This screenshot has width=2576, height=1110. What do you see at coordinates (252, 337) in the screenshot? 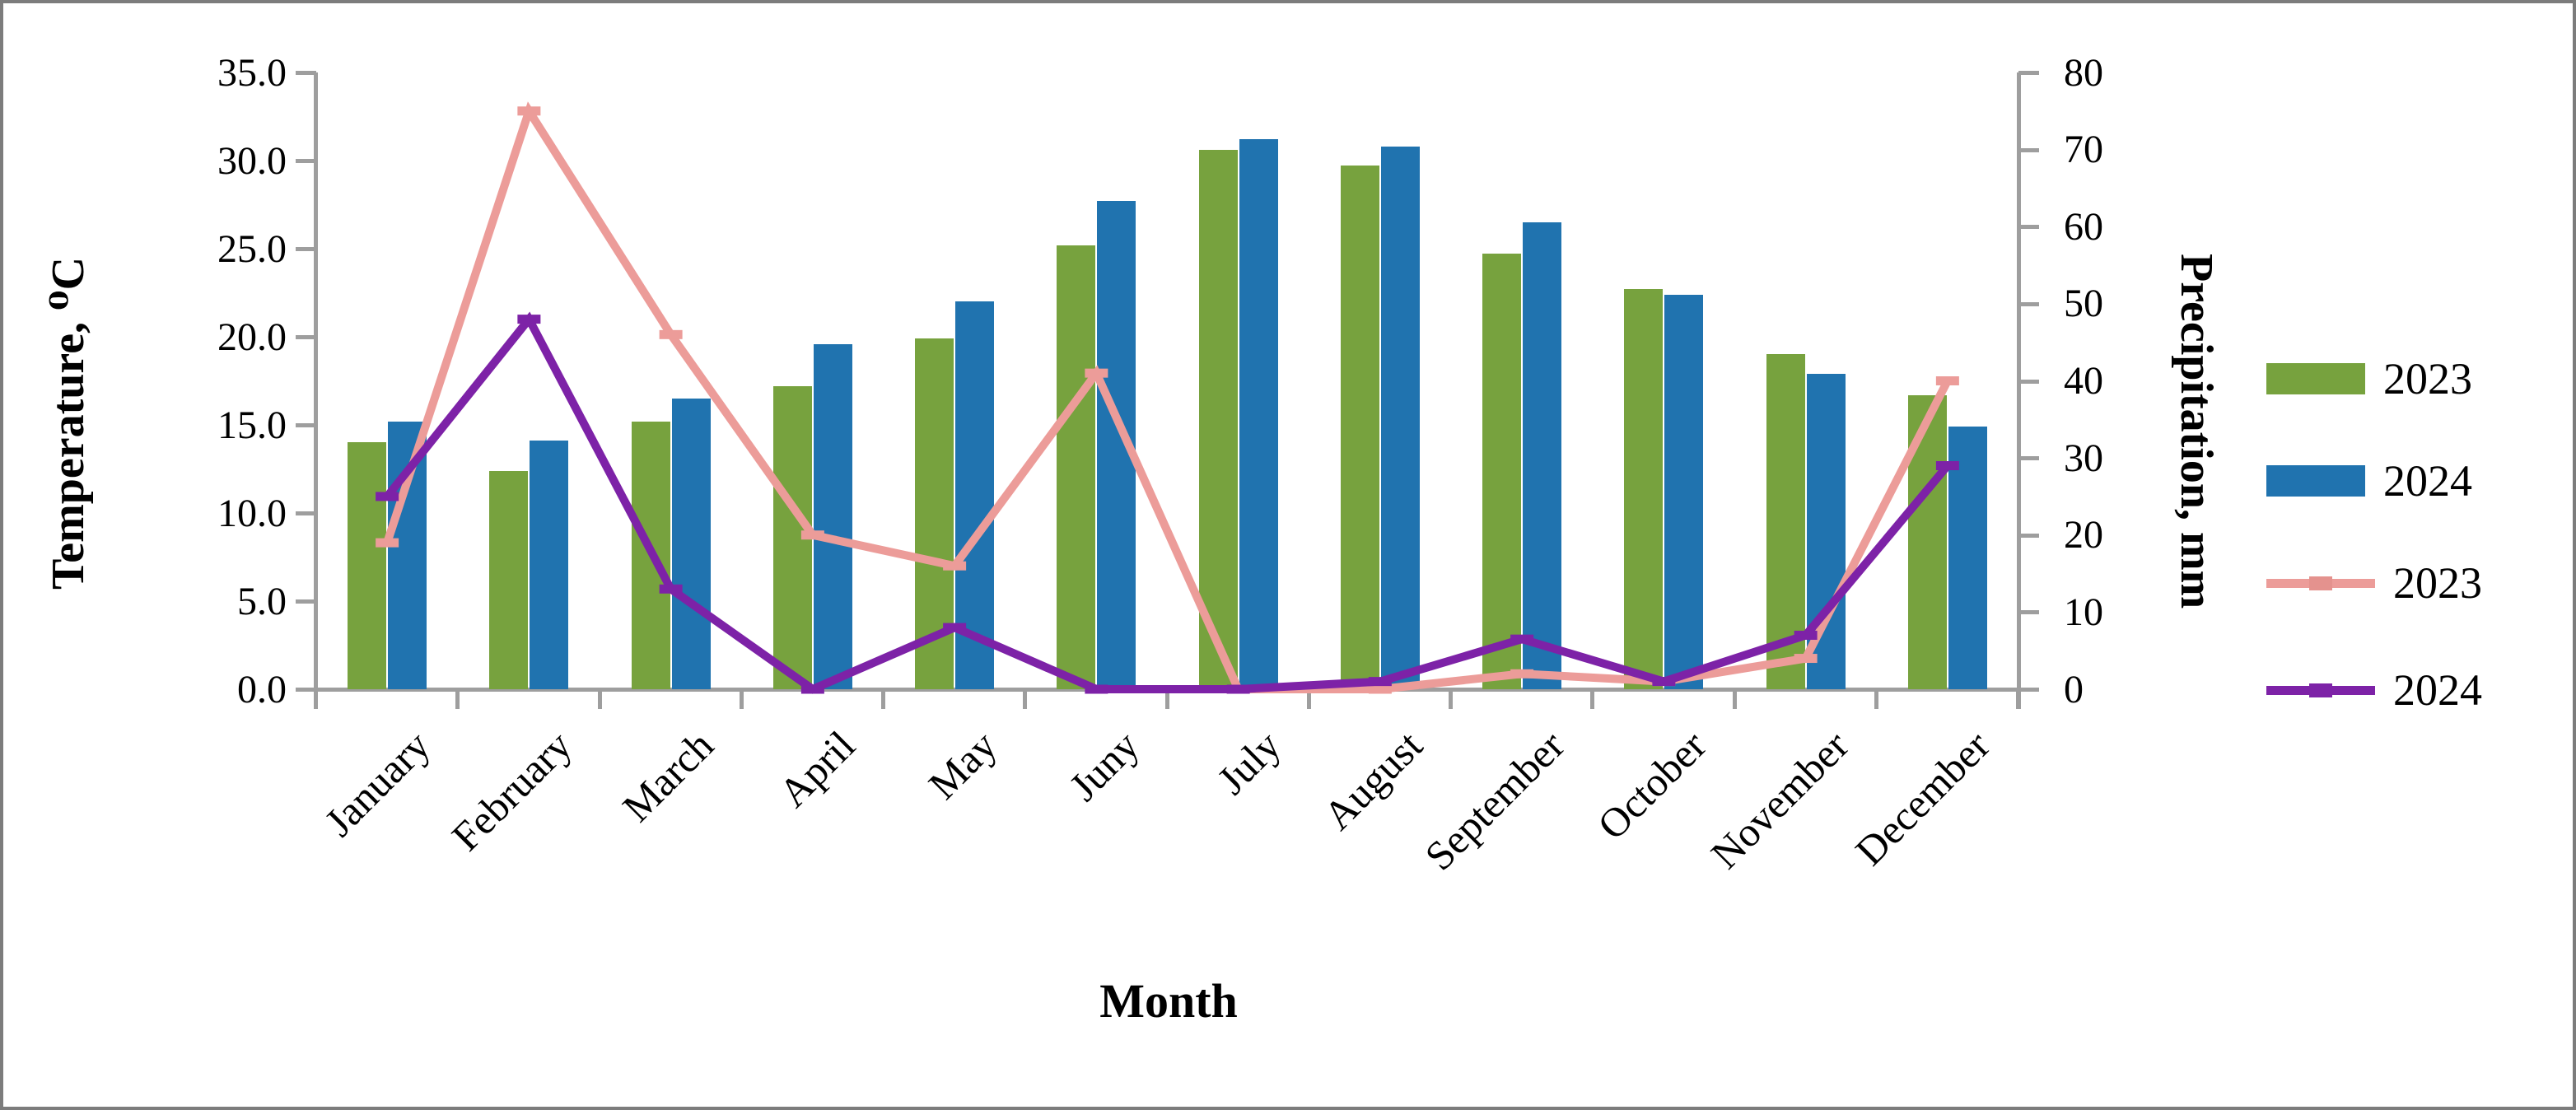
I see `left-axis-tick-label: 20.0` at bounding box center [252, 337].